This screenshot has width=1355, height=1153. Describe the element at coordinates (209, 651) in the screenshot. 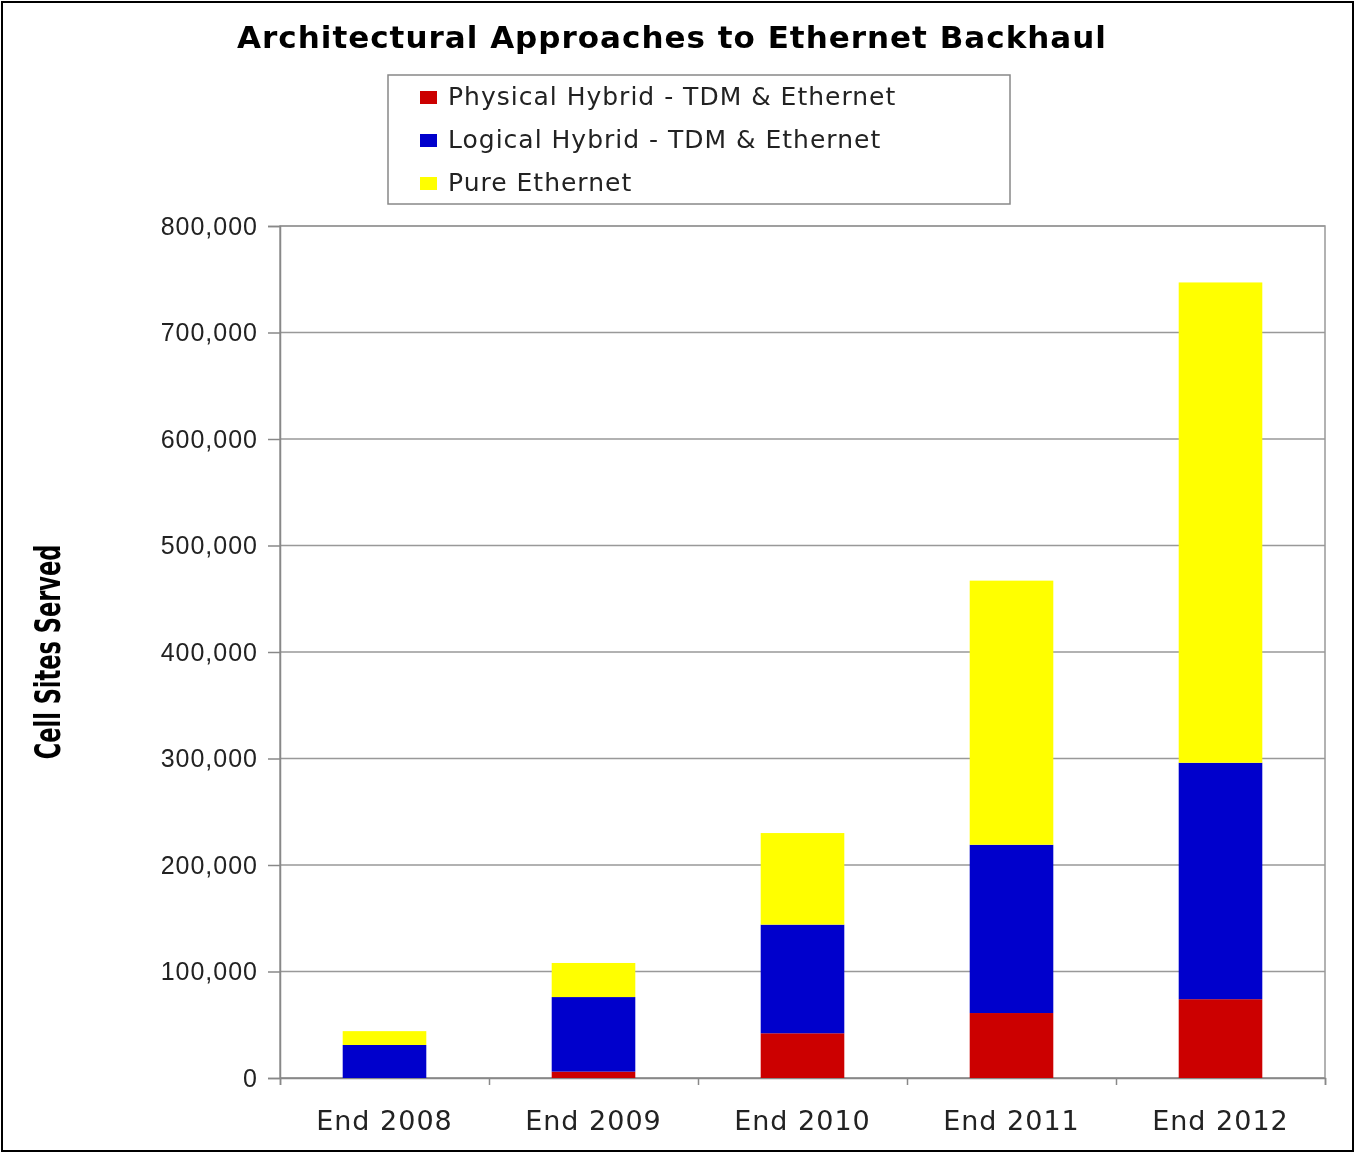

I see `y-tick-label: 400,000` at that location.